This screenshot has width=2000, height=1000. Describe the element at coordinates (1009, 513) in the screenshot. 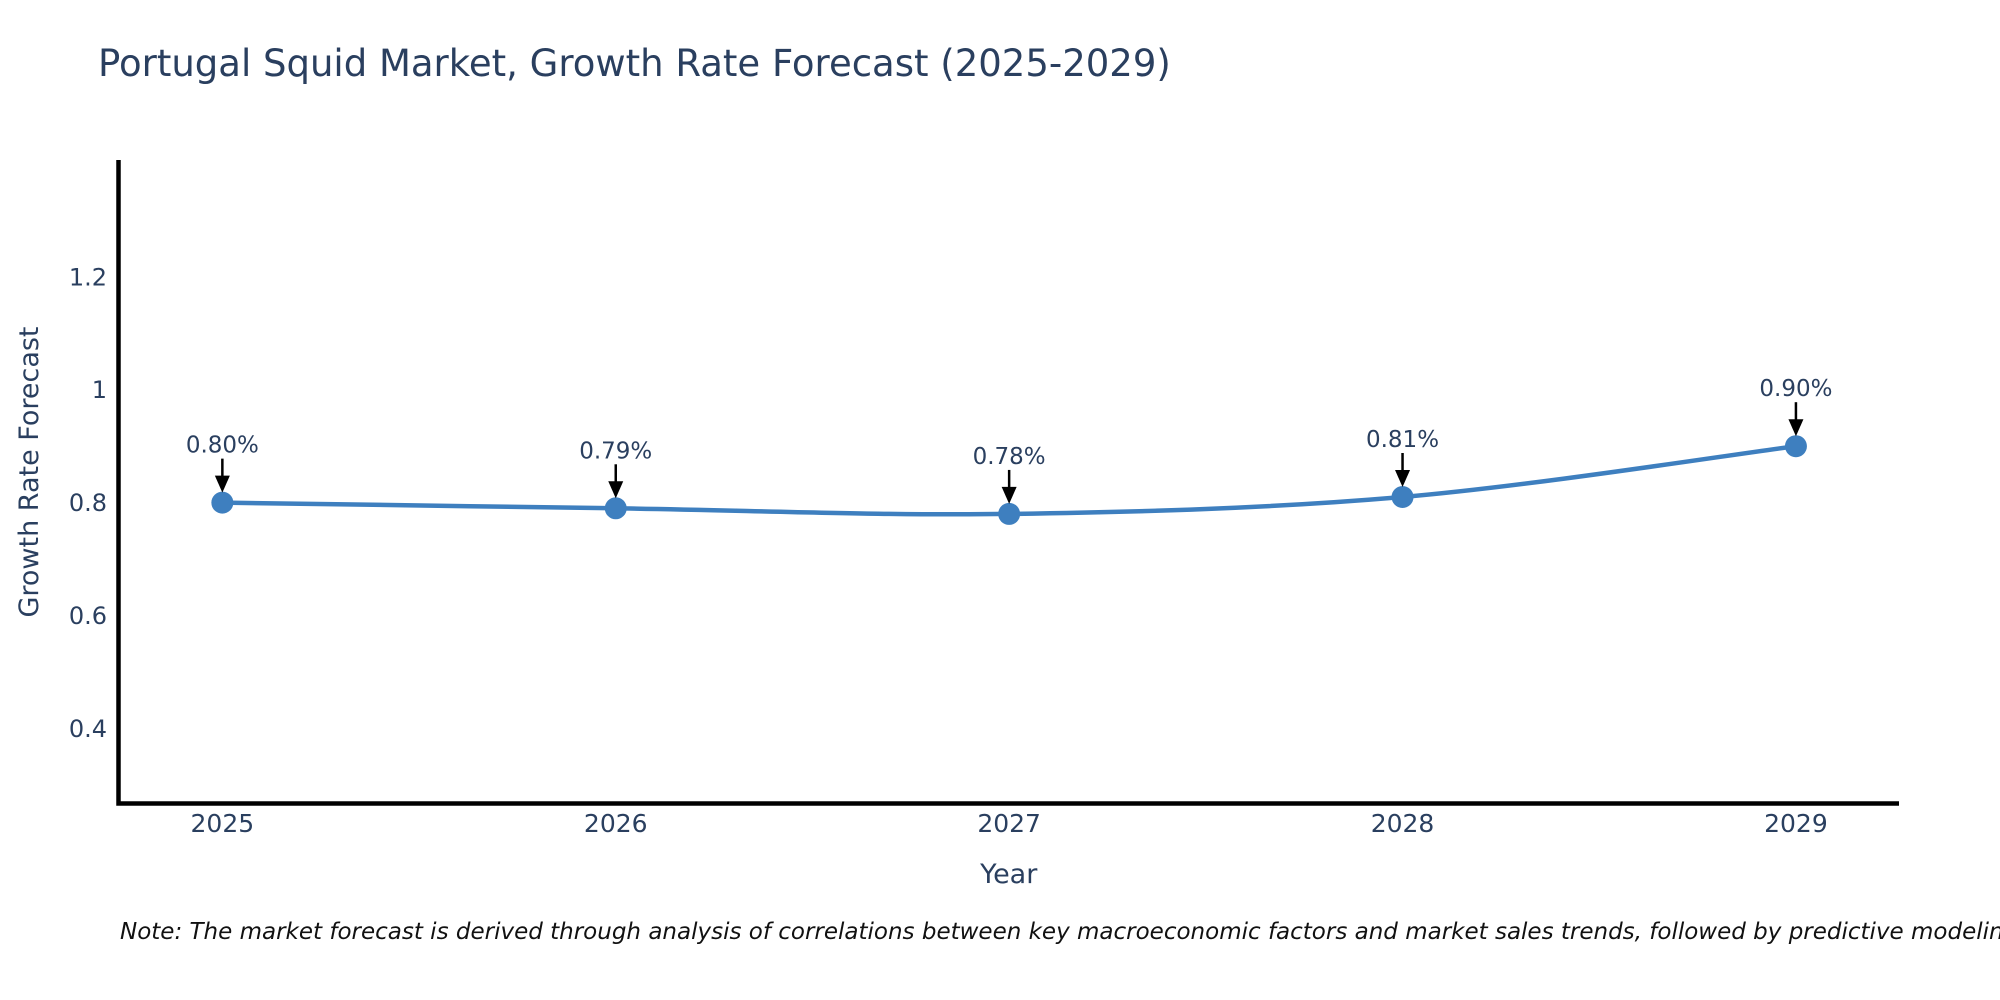

I see `data-point-2027` at that location.